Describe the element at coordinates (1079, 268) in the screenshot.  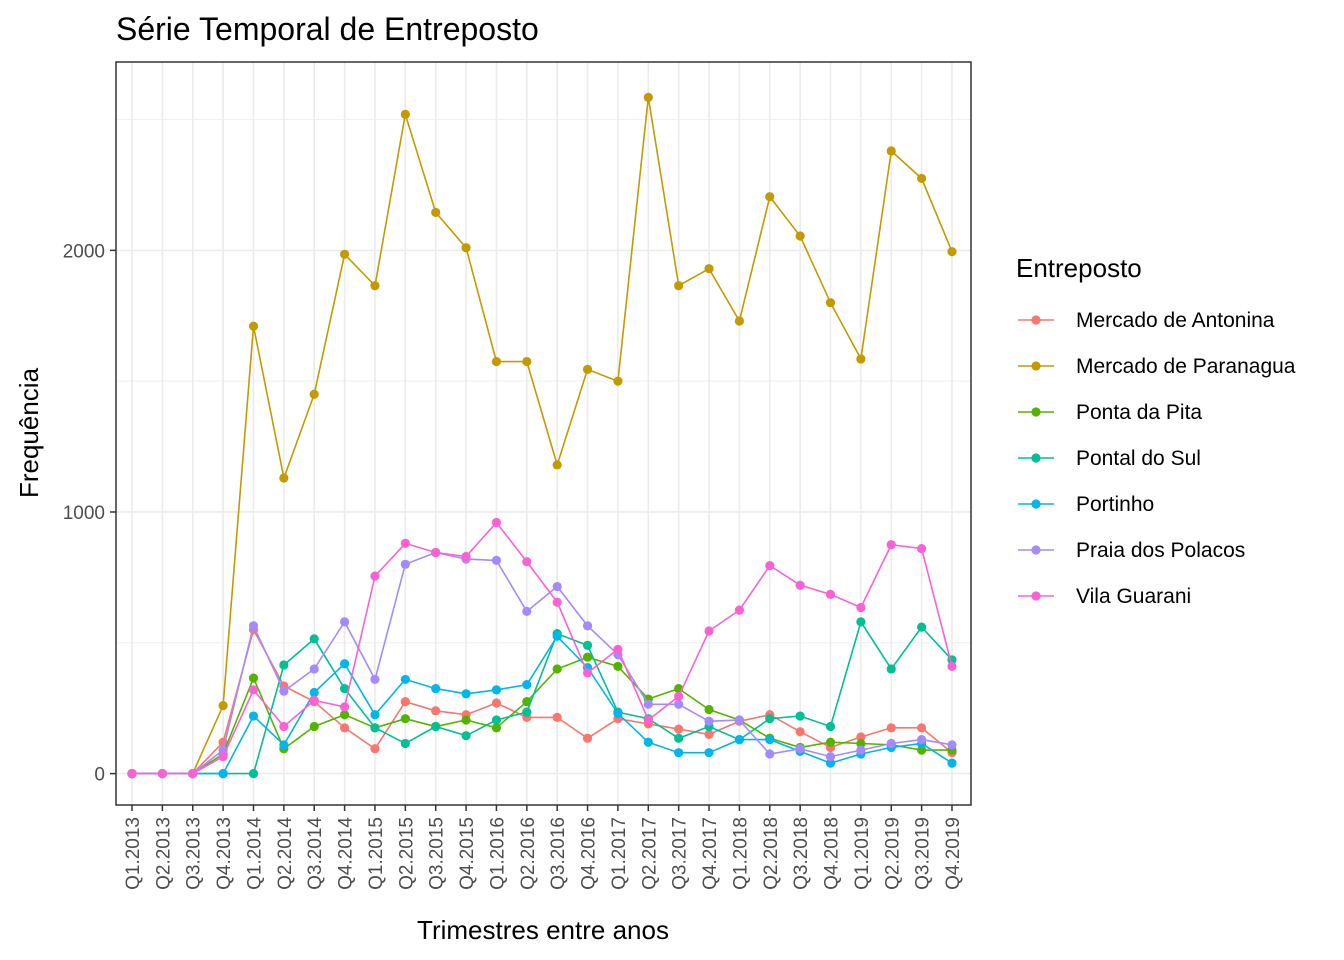
I see `legend-title: Entreposto` at that location.